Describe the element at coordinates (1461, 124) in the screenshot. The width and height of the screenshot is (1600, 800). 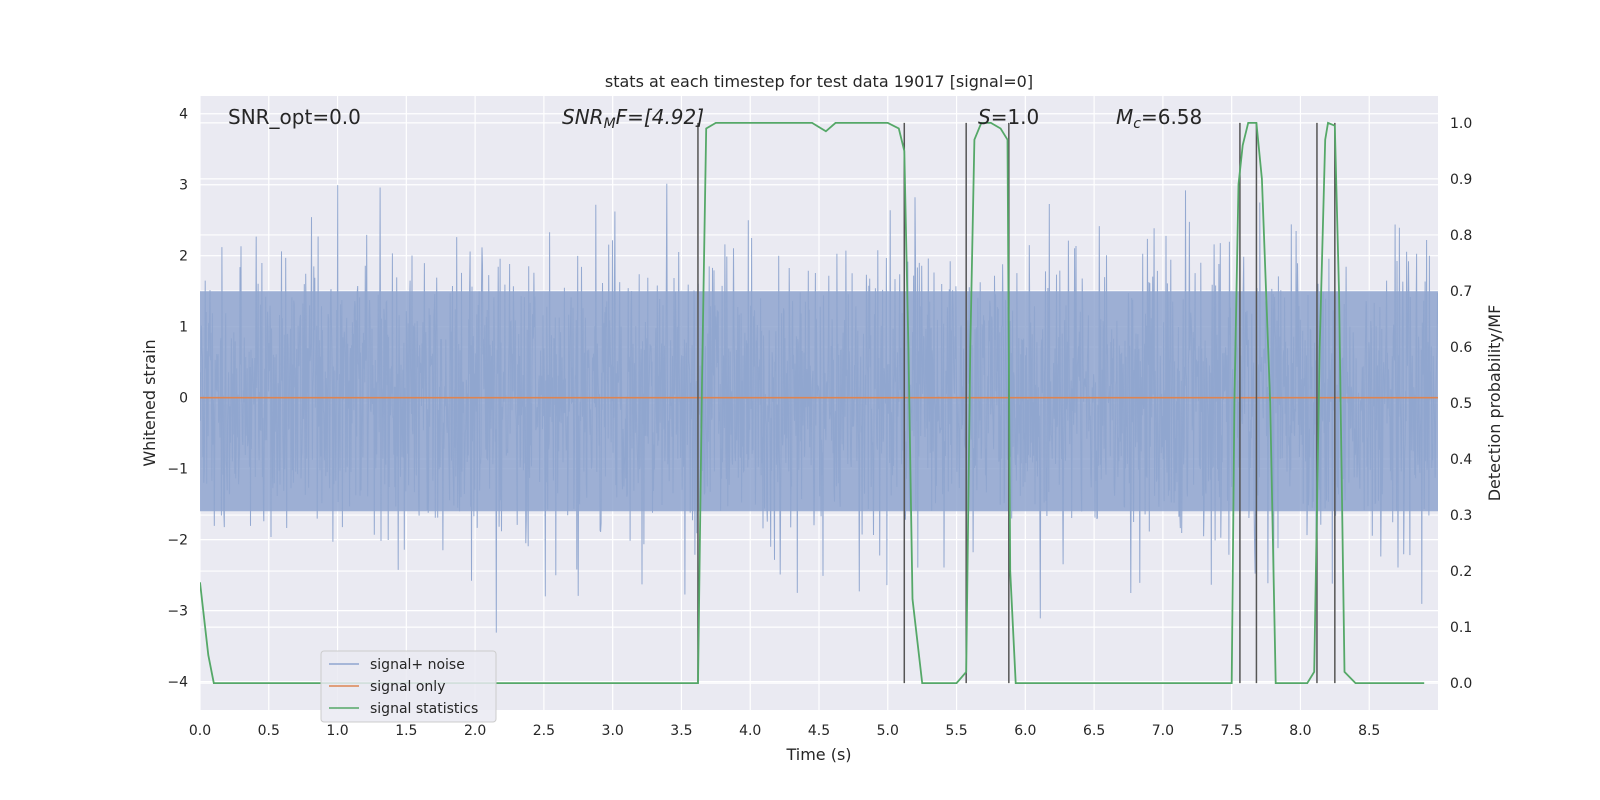
I see `y2-tick-label: 1.0` at that location.